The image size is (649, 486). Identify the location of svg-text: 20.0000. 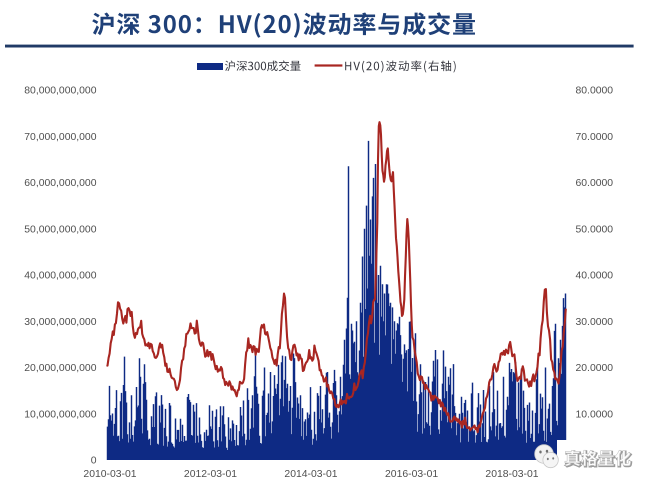
(595, 368).